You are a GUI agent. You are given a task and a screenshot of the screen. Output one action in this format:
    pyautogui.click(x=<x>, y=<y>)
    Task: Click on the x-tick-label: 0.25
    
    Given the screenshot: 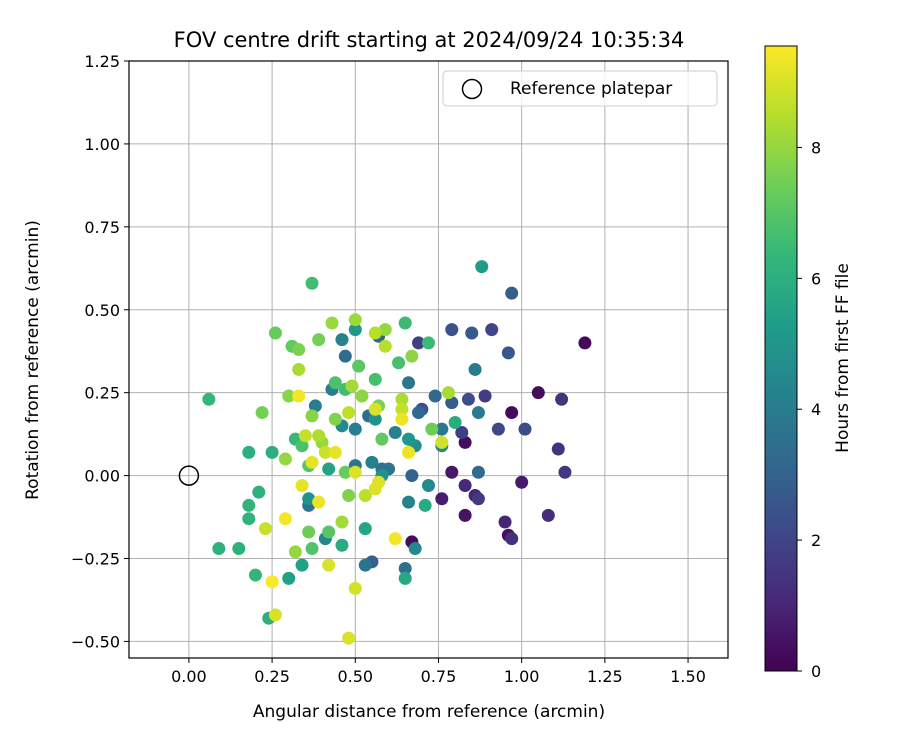 What is the action you would take?
    pyautogui.click(x=272, y=676)
    